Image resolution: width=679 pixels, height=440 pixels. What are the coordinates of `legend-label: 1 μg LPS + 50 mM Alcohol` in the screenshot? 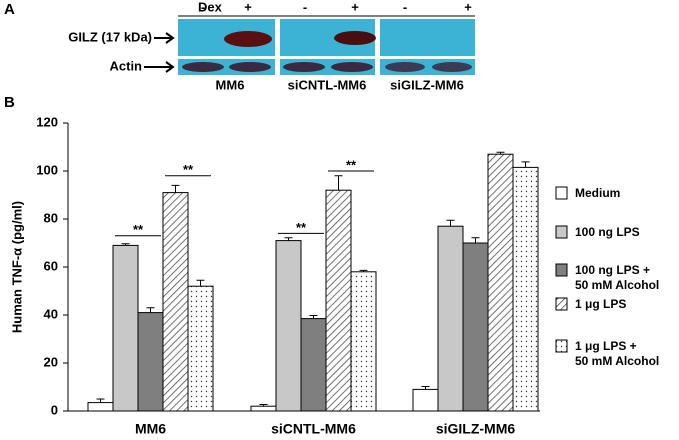 It's located at (617, 353).